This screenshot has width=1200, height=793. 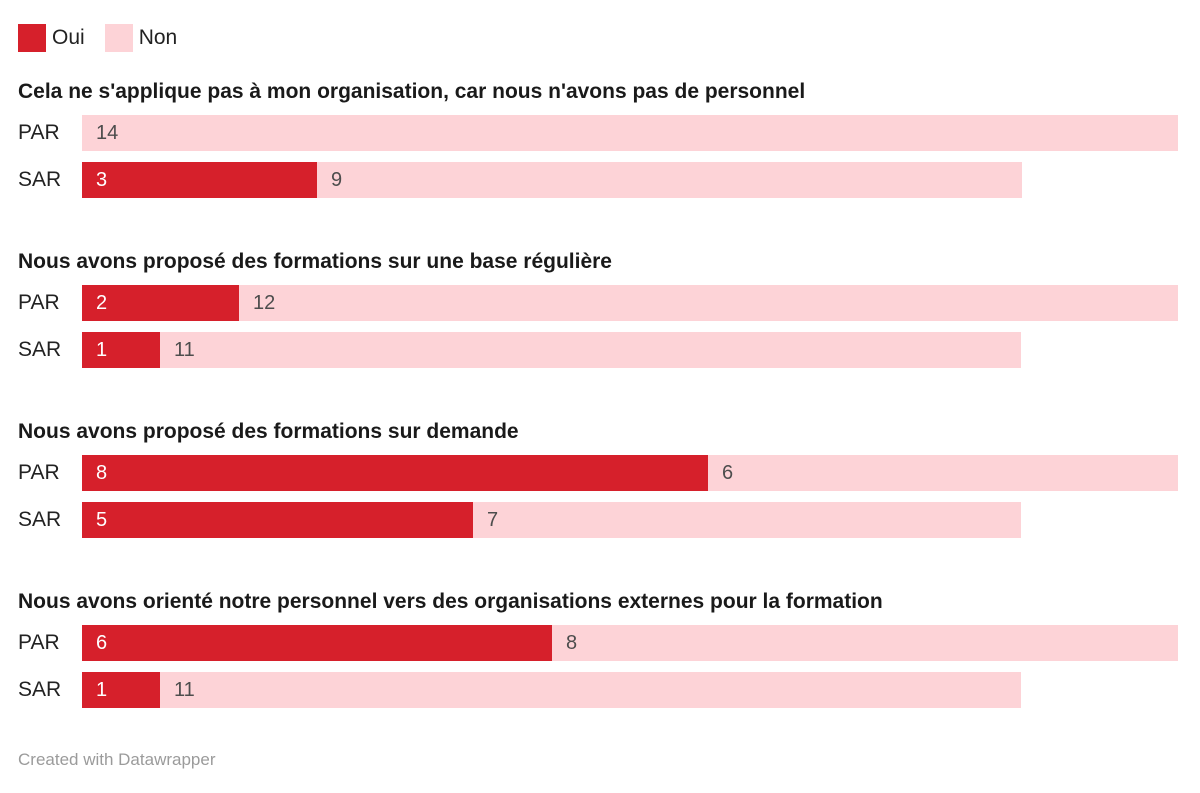 I want to click on bar-row: PAR 0 14, so click(x=598, y=133).